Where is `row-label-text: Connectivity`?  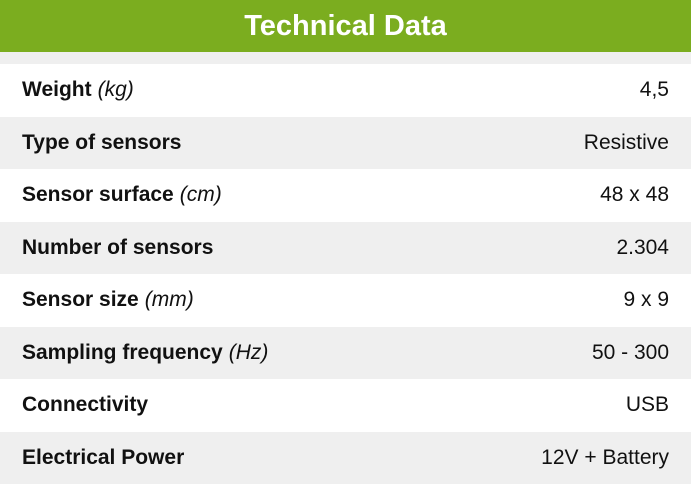
row-label-text: Connectivity is located at coordinates (85, 405).